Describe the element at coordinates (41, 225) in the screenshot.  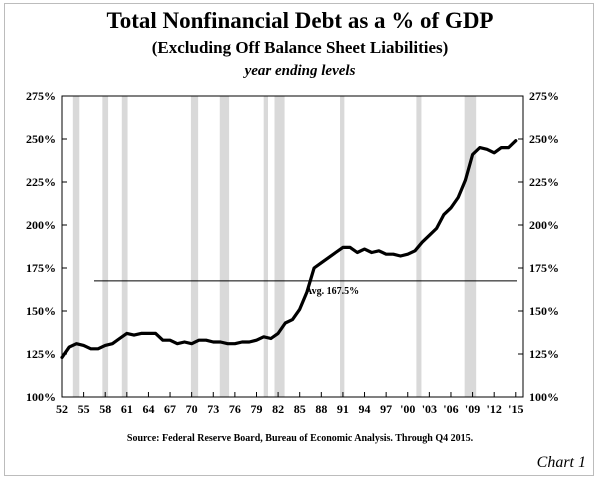
I see `y-tick-label-left: 200%` at that location.